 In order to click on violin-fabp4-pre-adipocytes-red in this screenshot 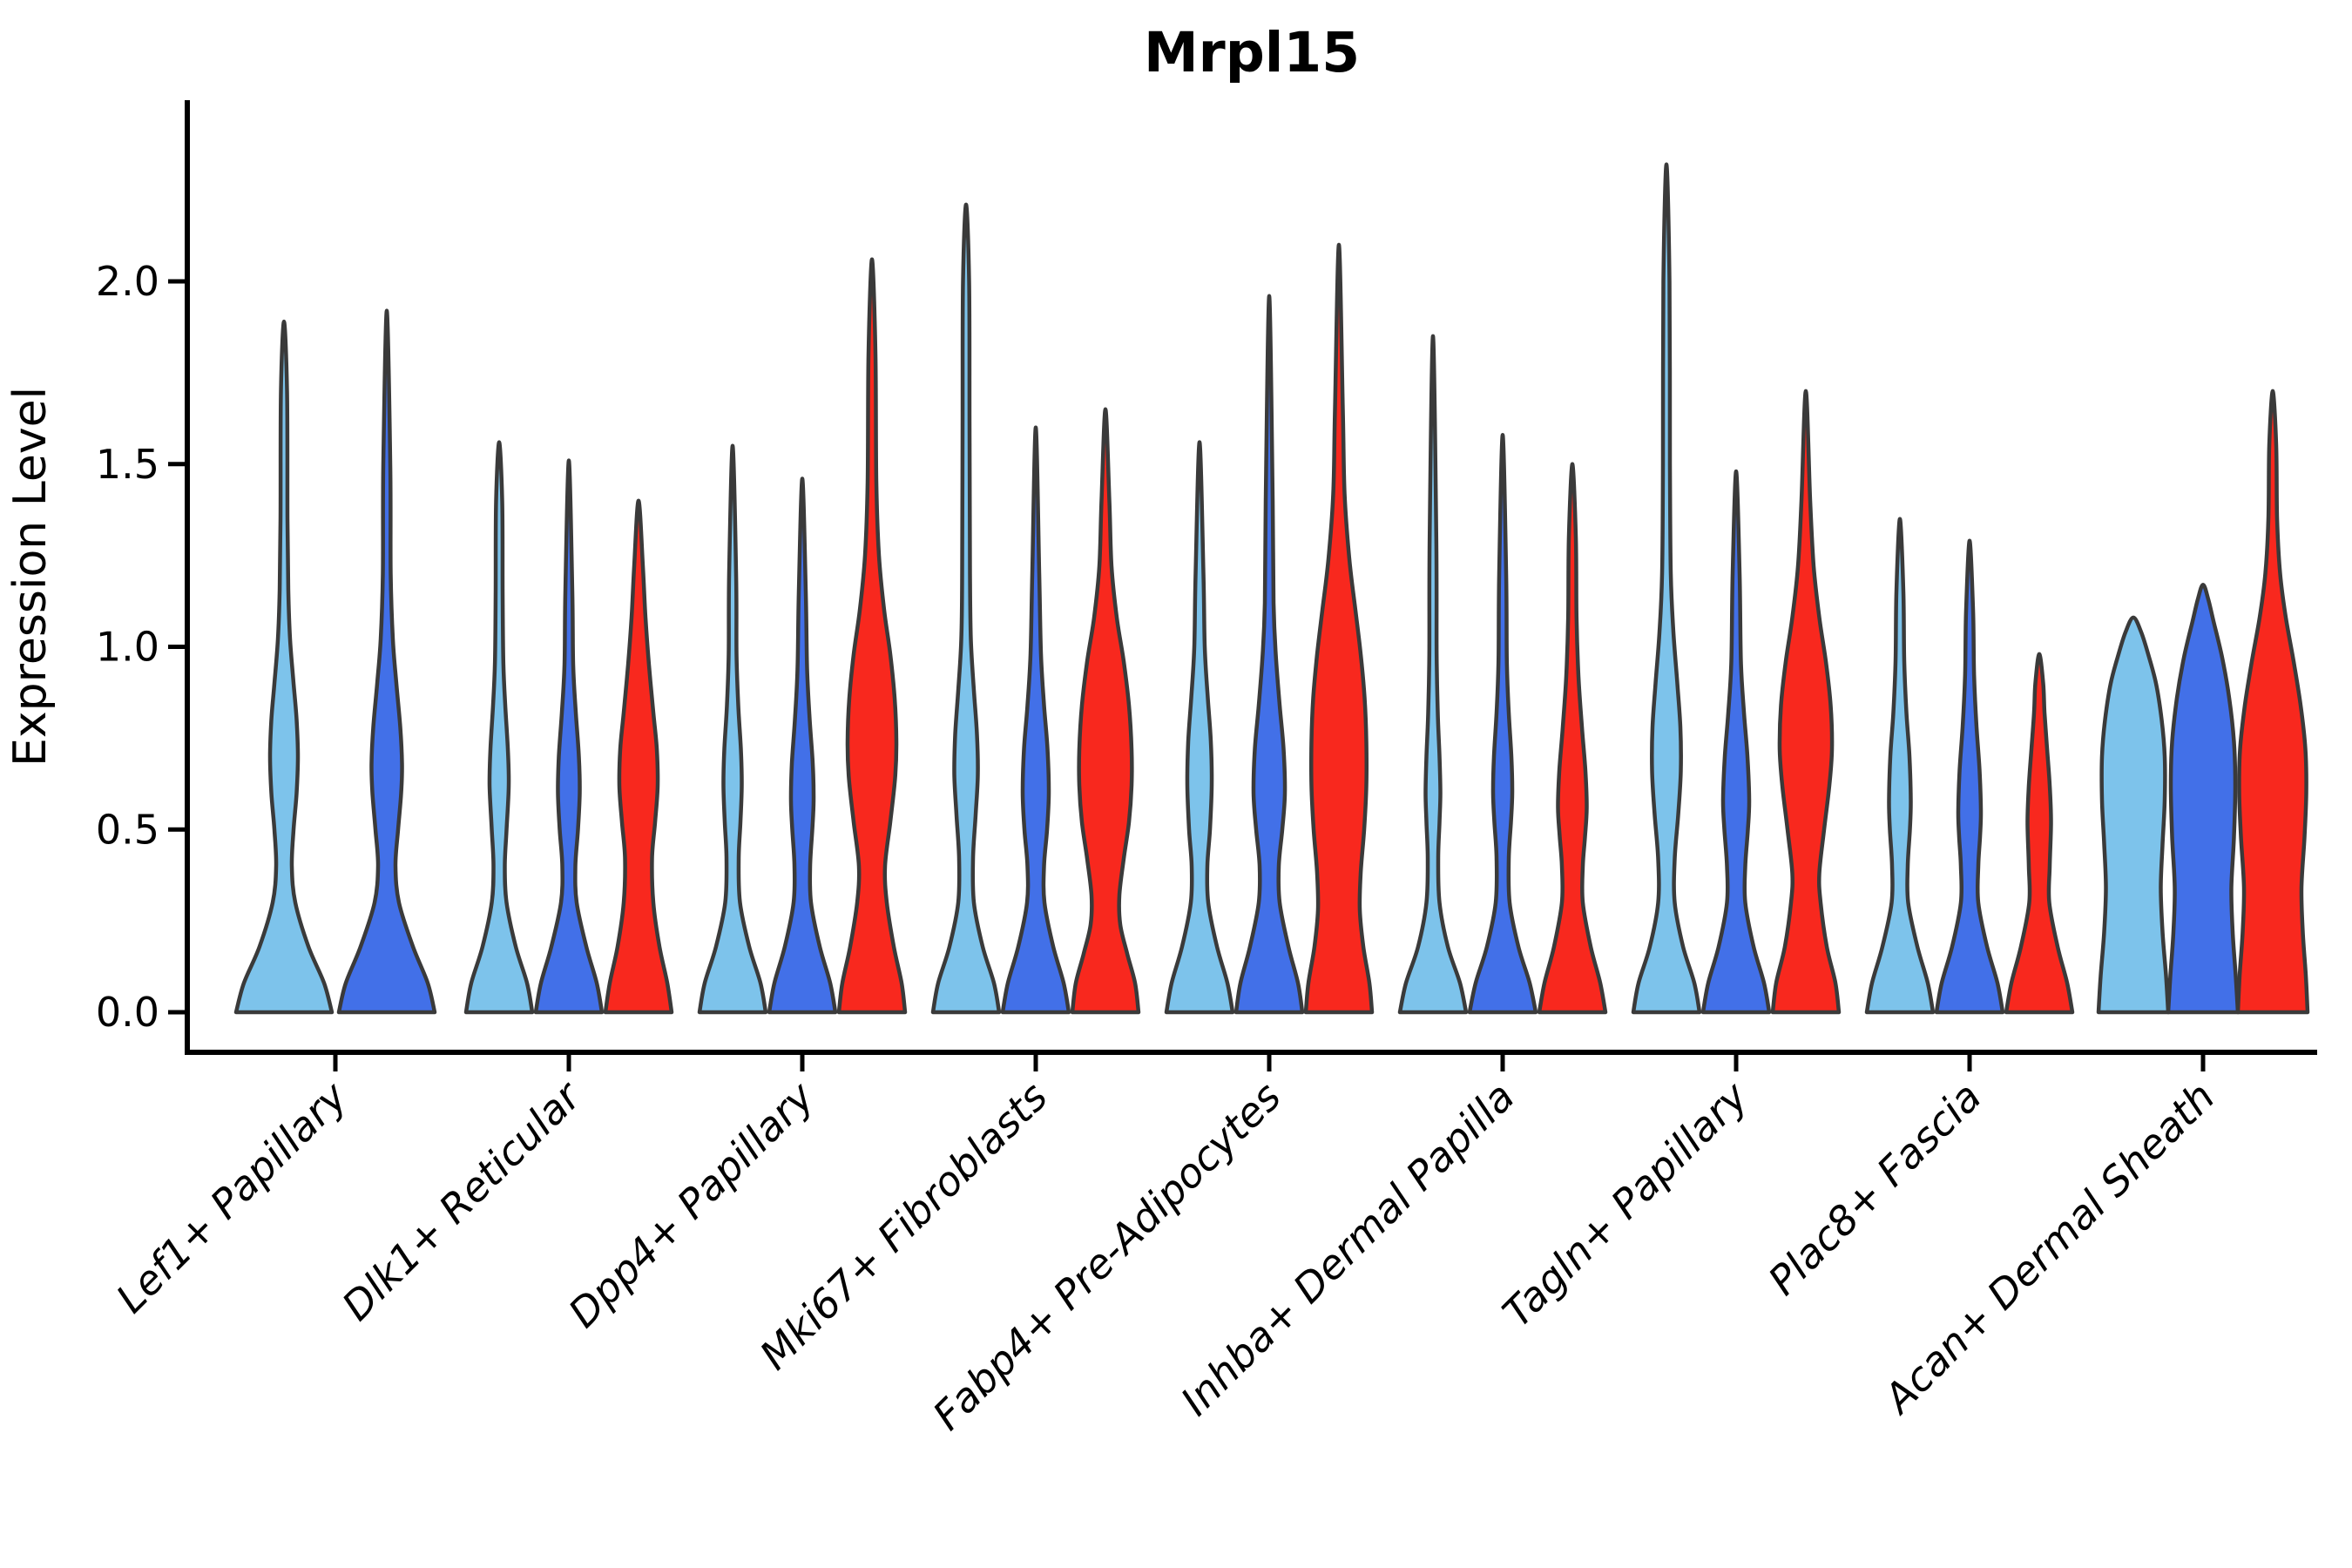, I will do `click(1339, 628)`.